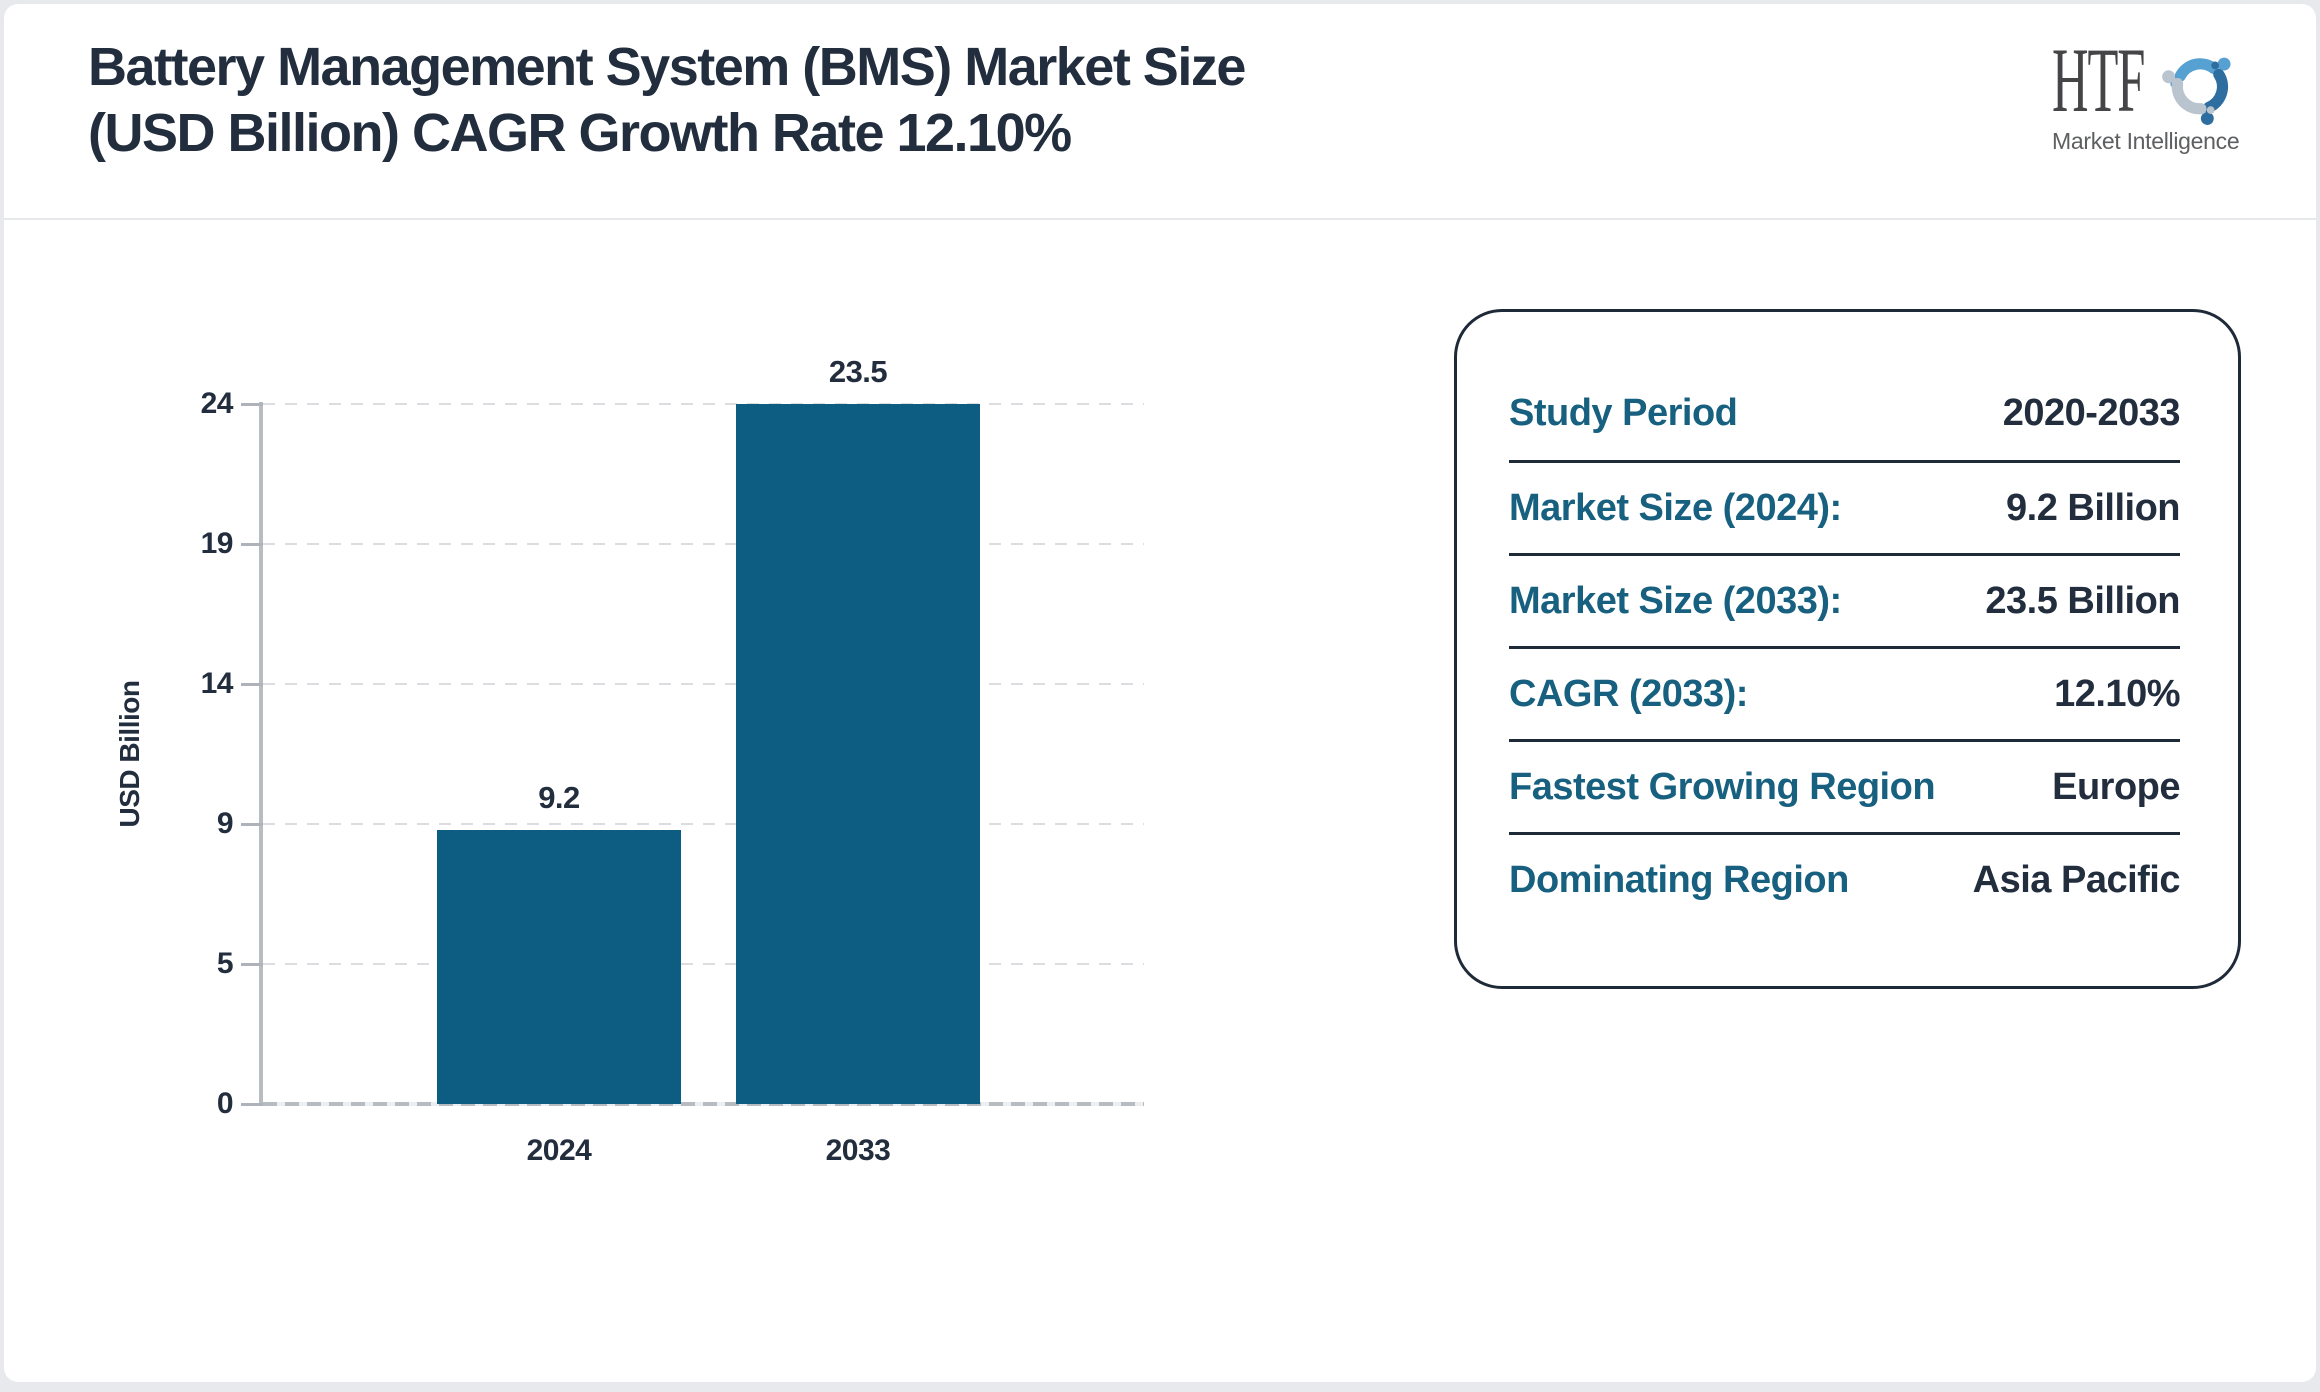  What do you see at coordinates (703, 1104) in the screenshot?
I see `x-axis-baseline` at bounding box center [703, 1104].